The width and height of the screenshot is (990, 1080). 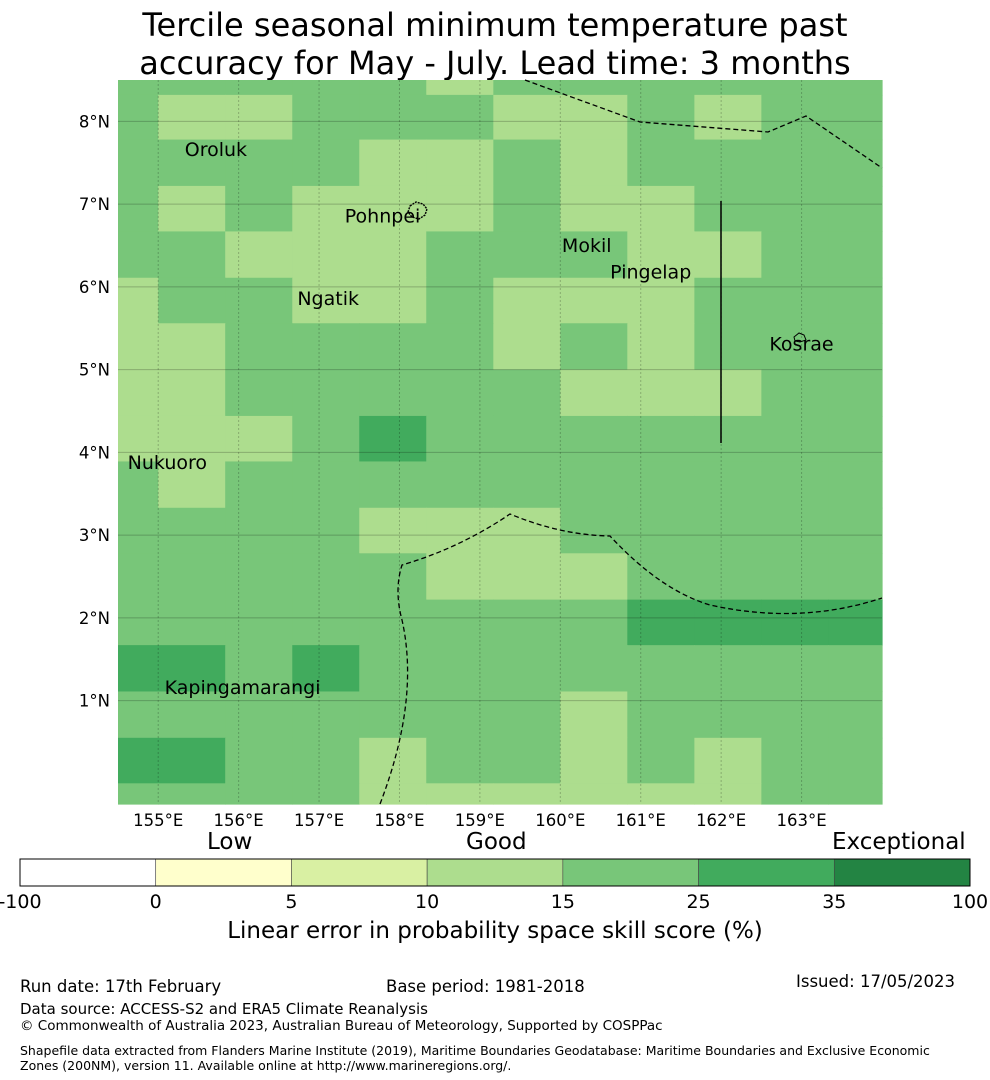 I want to click on latitude-label: 6°N, so click(x=94, y=287).